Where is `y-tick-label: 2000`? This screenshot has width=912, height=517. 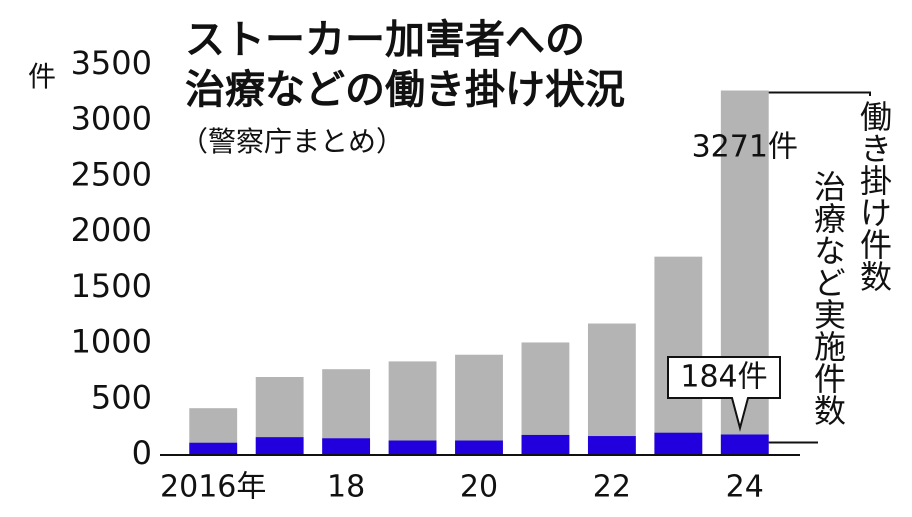
y-tick-label: 2000 is located at coordinates (111, 230).